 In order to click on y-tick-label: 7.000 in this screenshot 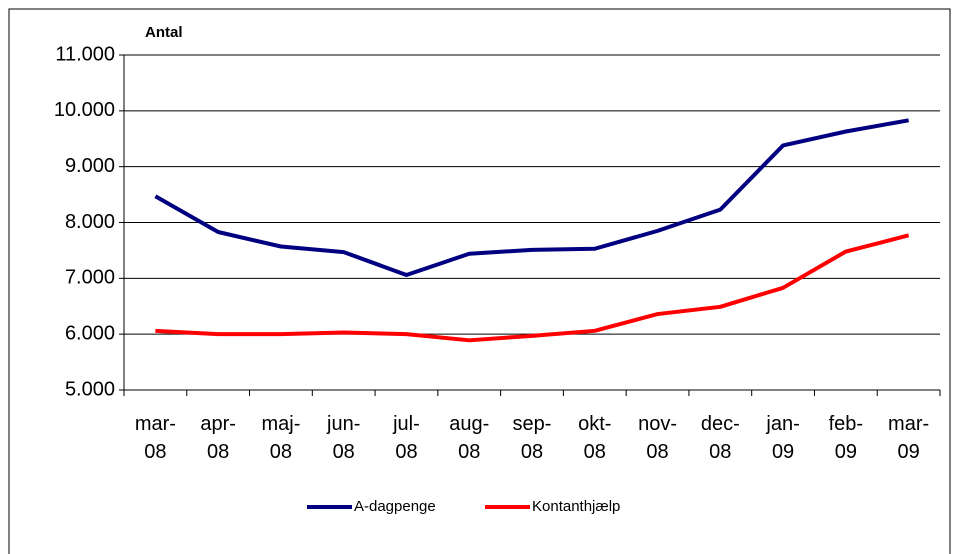, I will do `click(90, 278)`.